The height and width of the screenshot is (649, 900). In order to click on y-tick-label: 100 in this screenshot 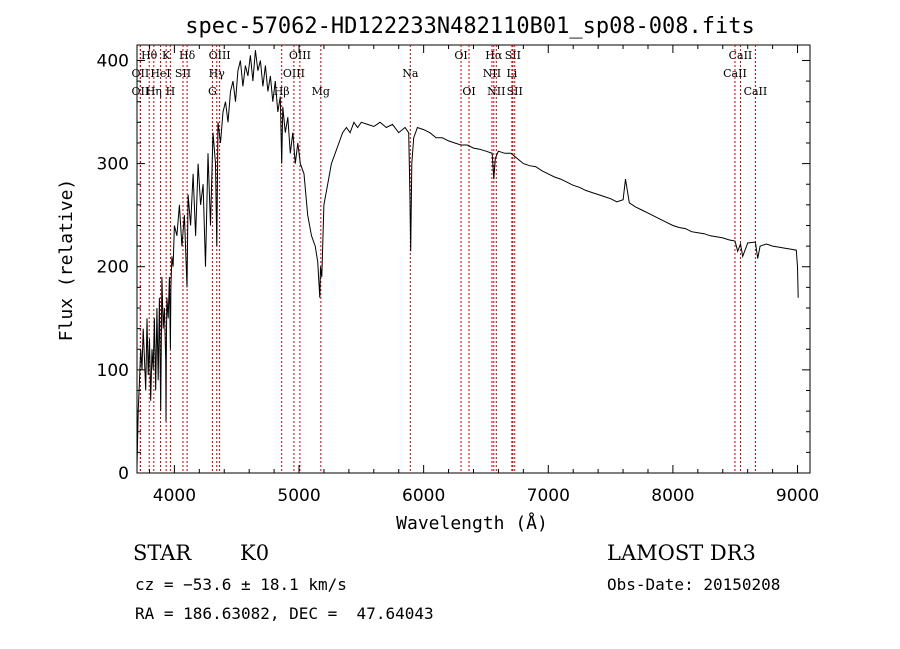, I will do `click(113, 371)`.